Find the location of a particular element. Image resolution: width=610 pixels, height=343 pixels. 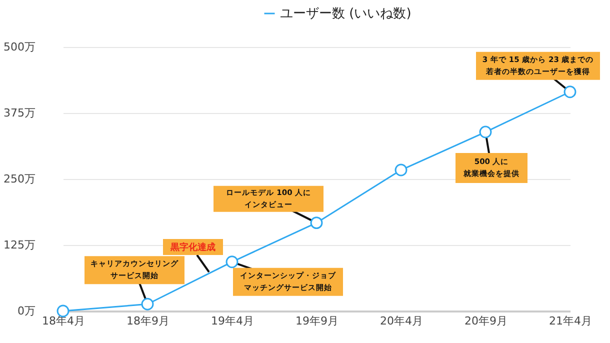

x-tick-label: 20年4月 is located at coordinates (401, 321).